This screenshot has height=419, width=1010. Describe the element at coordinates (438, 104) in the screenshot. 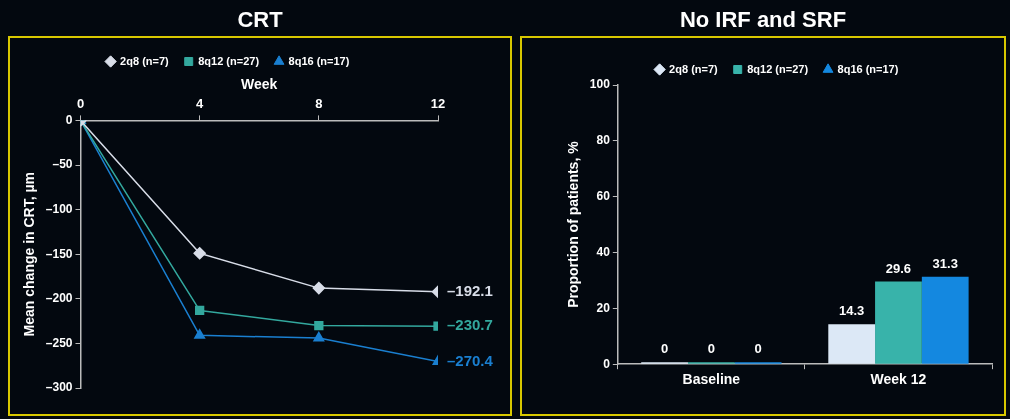

I see `x-tick-label: 12` at that location.